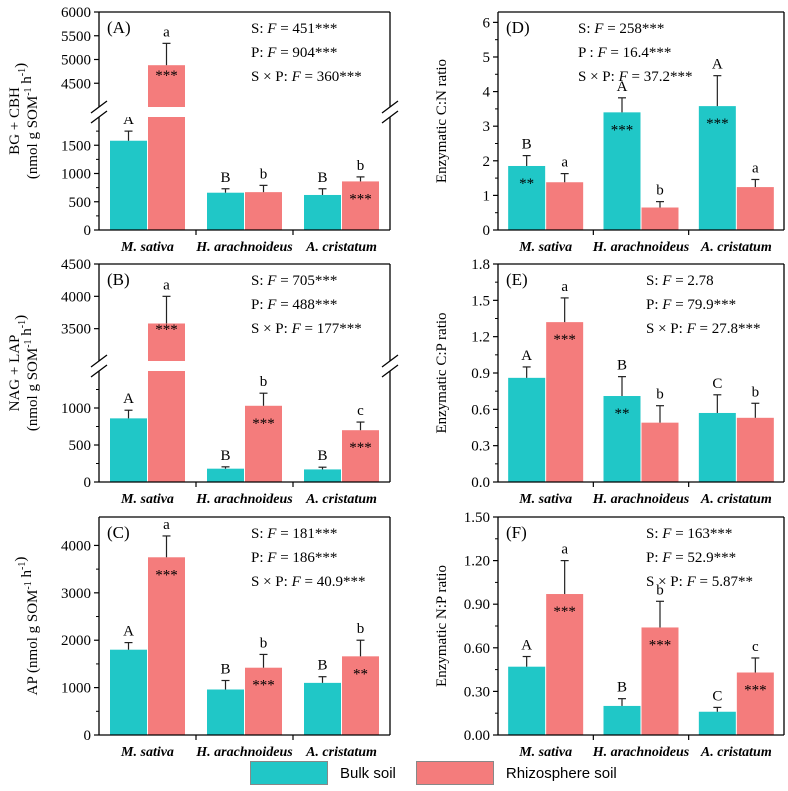 This screenshot has height=791, width=788. Describe the element at coordinates (225, 178) in the screenshot. I see `letter-A-0-1: B` at that location.